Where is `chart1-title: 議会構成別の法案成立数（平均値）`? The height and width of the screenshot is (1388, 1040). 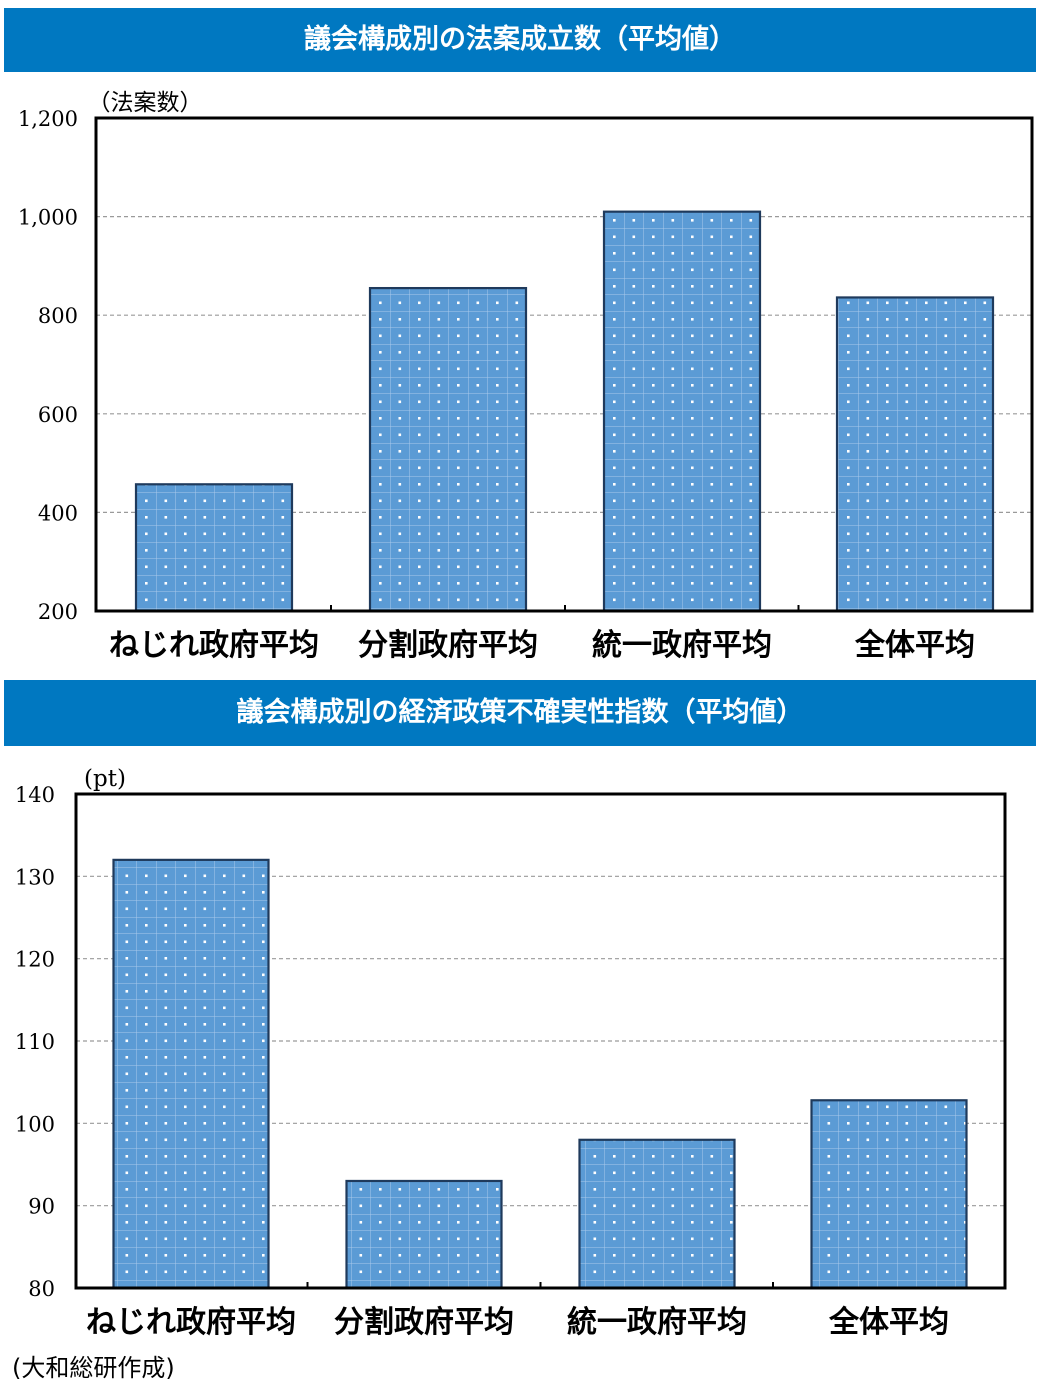
chart1-title: 議会構成別の法案成立数（平均値） is located at coordinates (520, 40).